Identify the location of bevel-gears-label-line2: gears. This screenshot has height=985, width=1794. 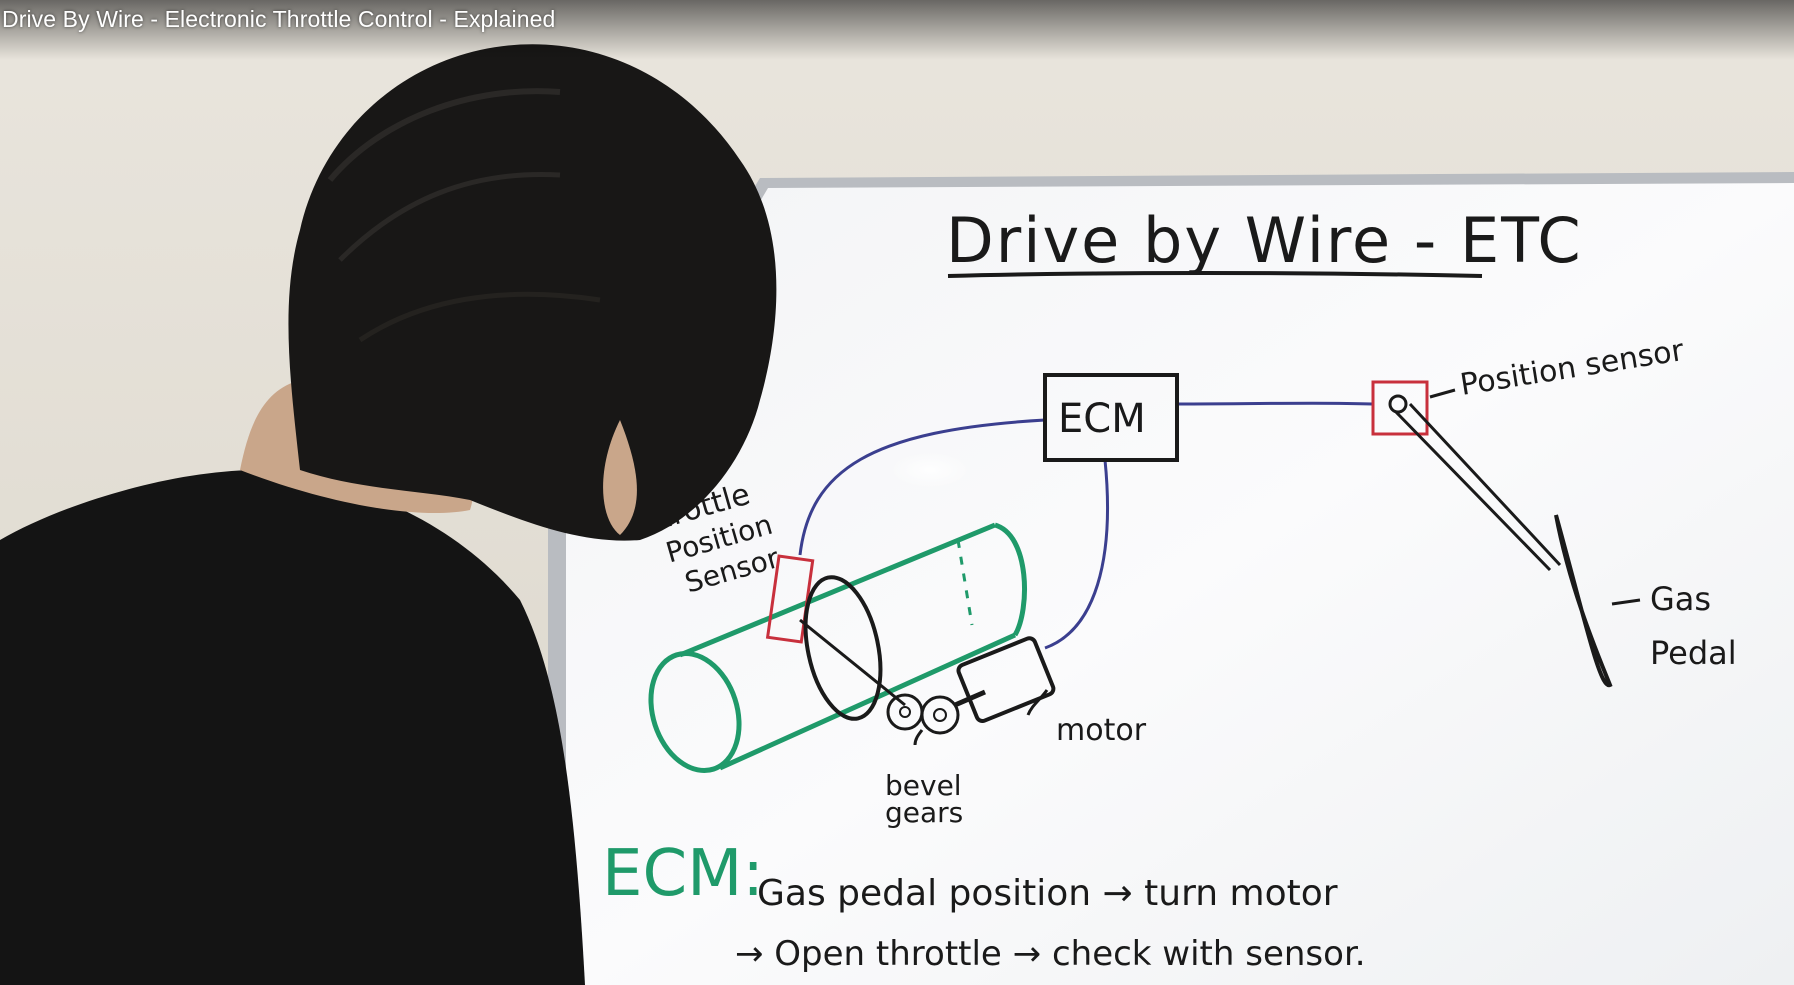
(924, 812).